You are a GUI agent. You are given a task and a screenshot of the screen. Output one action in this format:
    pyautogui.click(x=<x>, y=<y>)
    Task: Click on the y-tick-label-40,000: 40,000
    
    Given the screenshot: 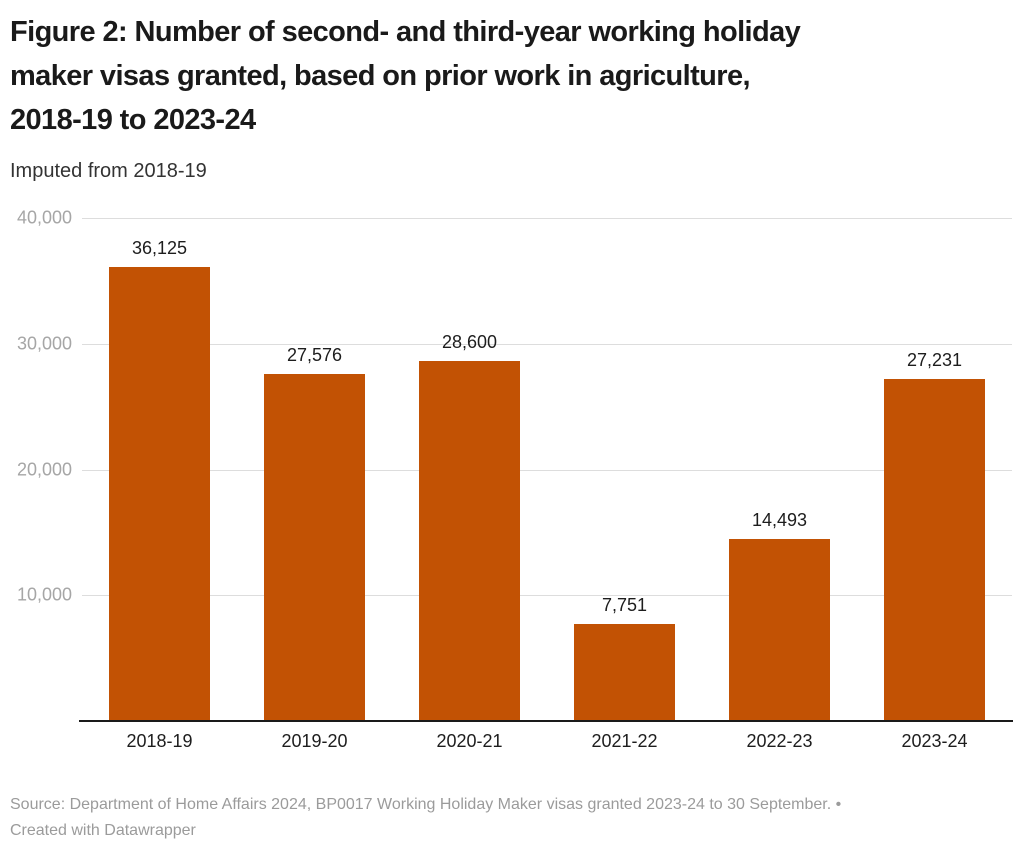 What is the action you would take?
    pyautogui.click(x=44, y=217)
    